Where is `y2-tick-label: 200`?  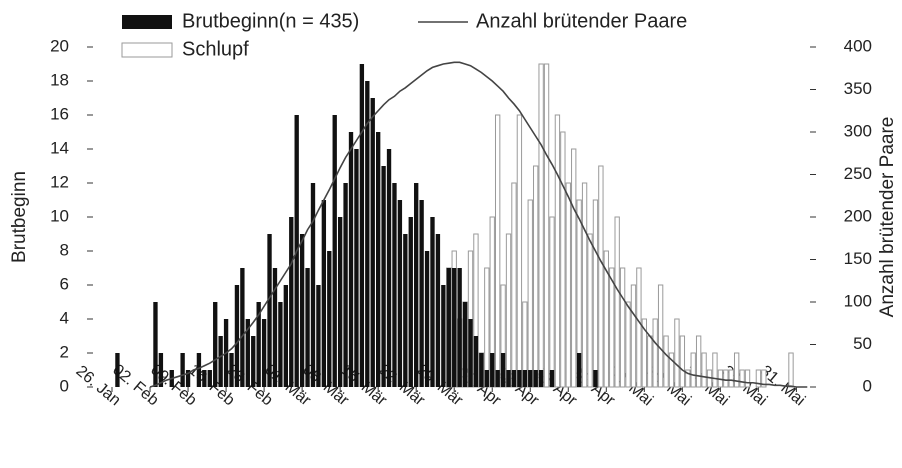
y2-tick-label: 200 is located at coordinates (858, 215).